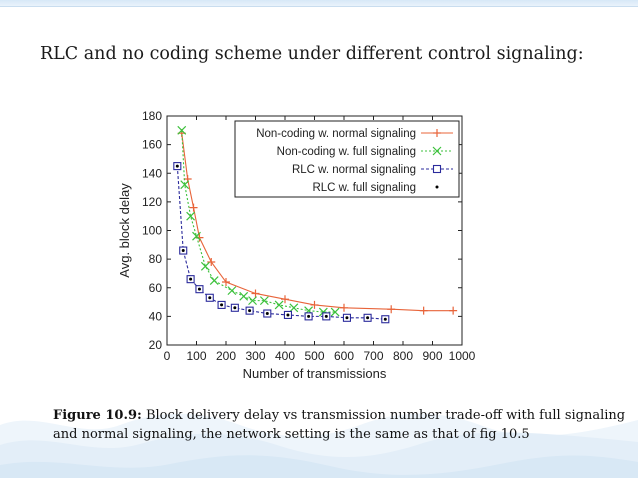 This screenshot has width=638, height=478. Describe the element at coordinates (97, 415) in the screenshot. I see `caption-label: Figure 10.9:` at that location.